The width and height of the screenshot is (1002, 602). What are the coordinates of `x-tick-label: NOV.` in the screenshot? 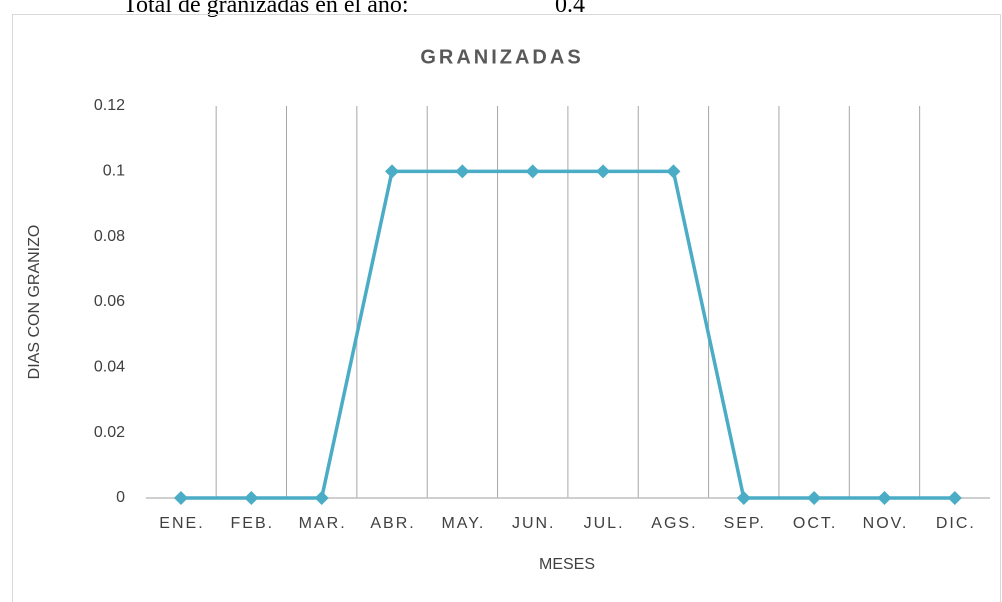 It's located at (886, 523).